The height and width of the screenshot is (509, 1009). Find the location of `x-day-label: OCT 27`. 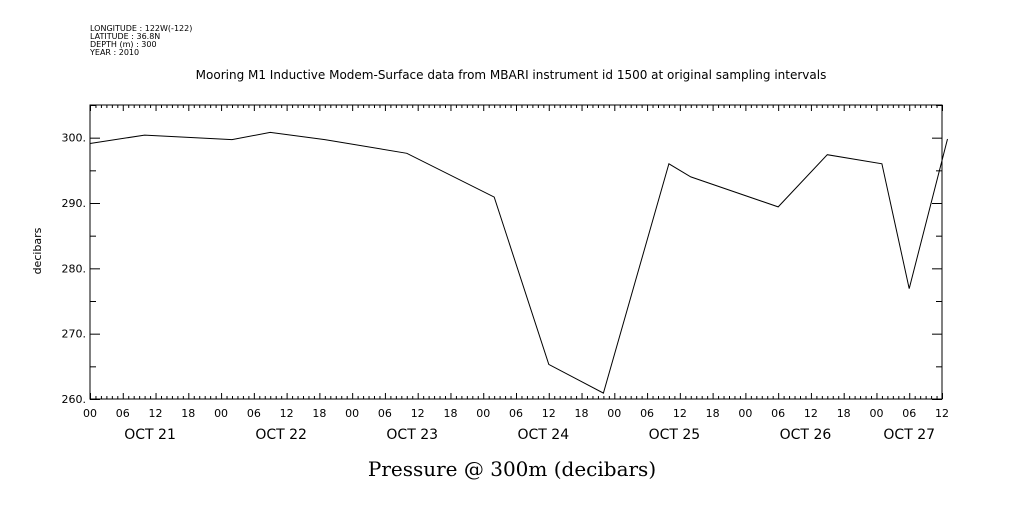

x-day-label: OCT 27 is located at coordinates (909, 435).